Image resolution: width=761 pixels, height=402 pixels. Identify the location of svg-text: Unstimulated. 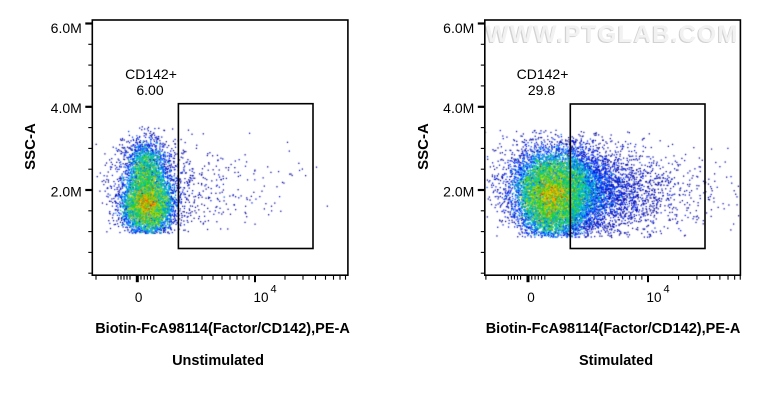
(218, 361).